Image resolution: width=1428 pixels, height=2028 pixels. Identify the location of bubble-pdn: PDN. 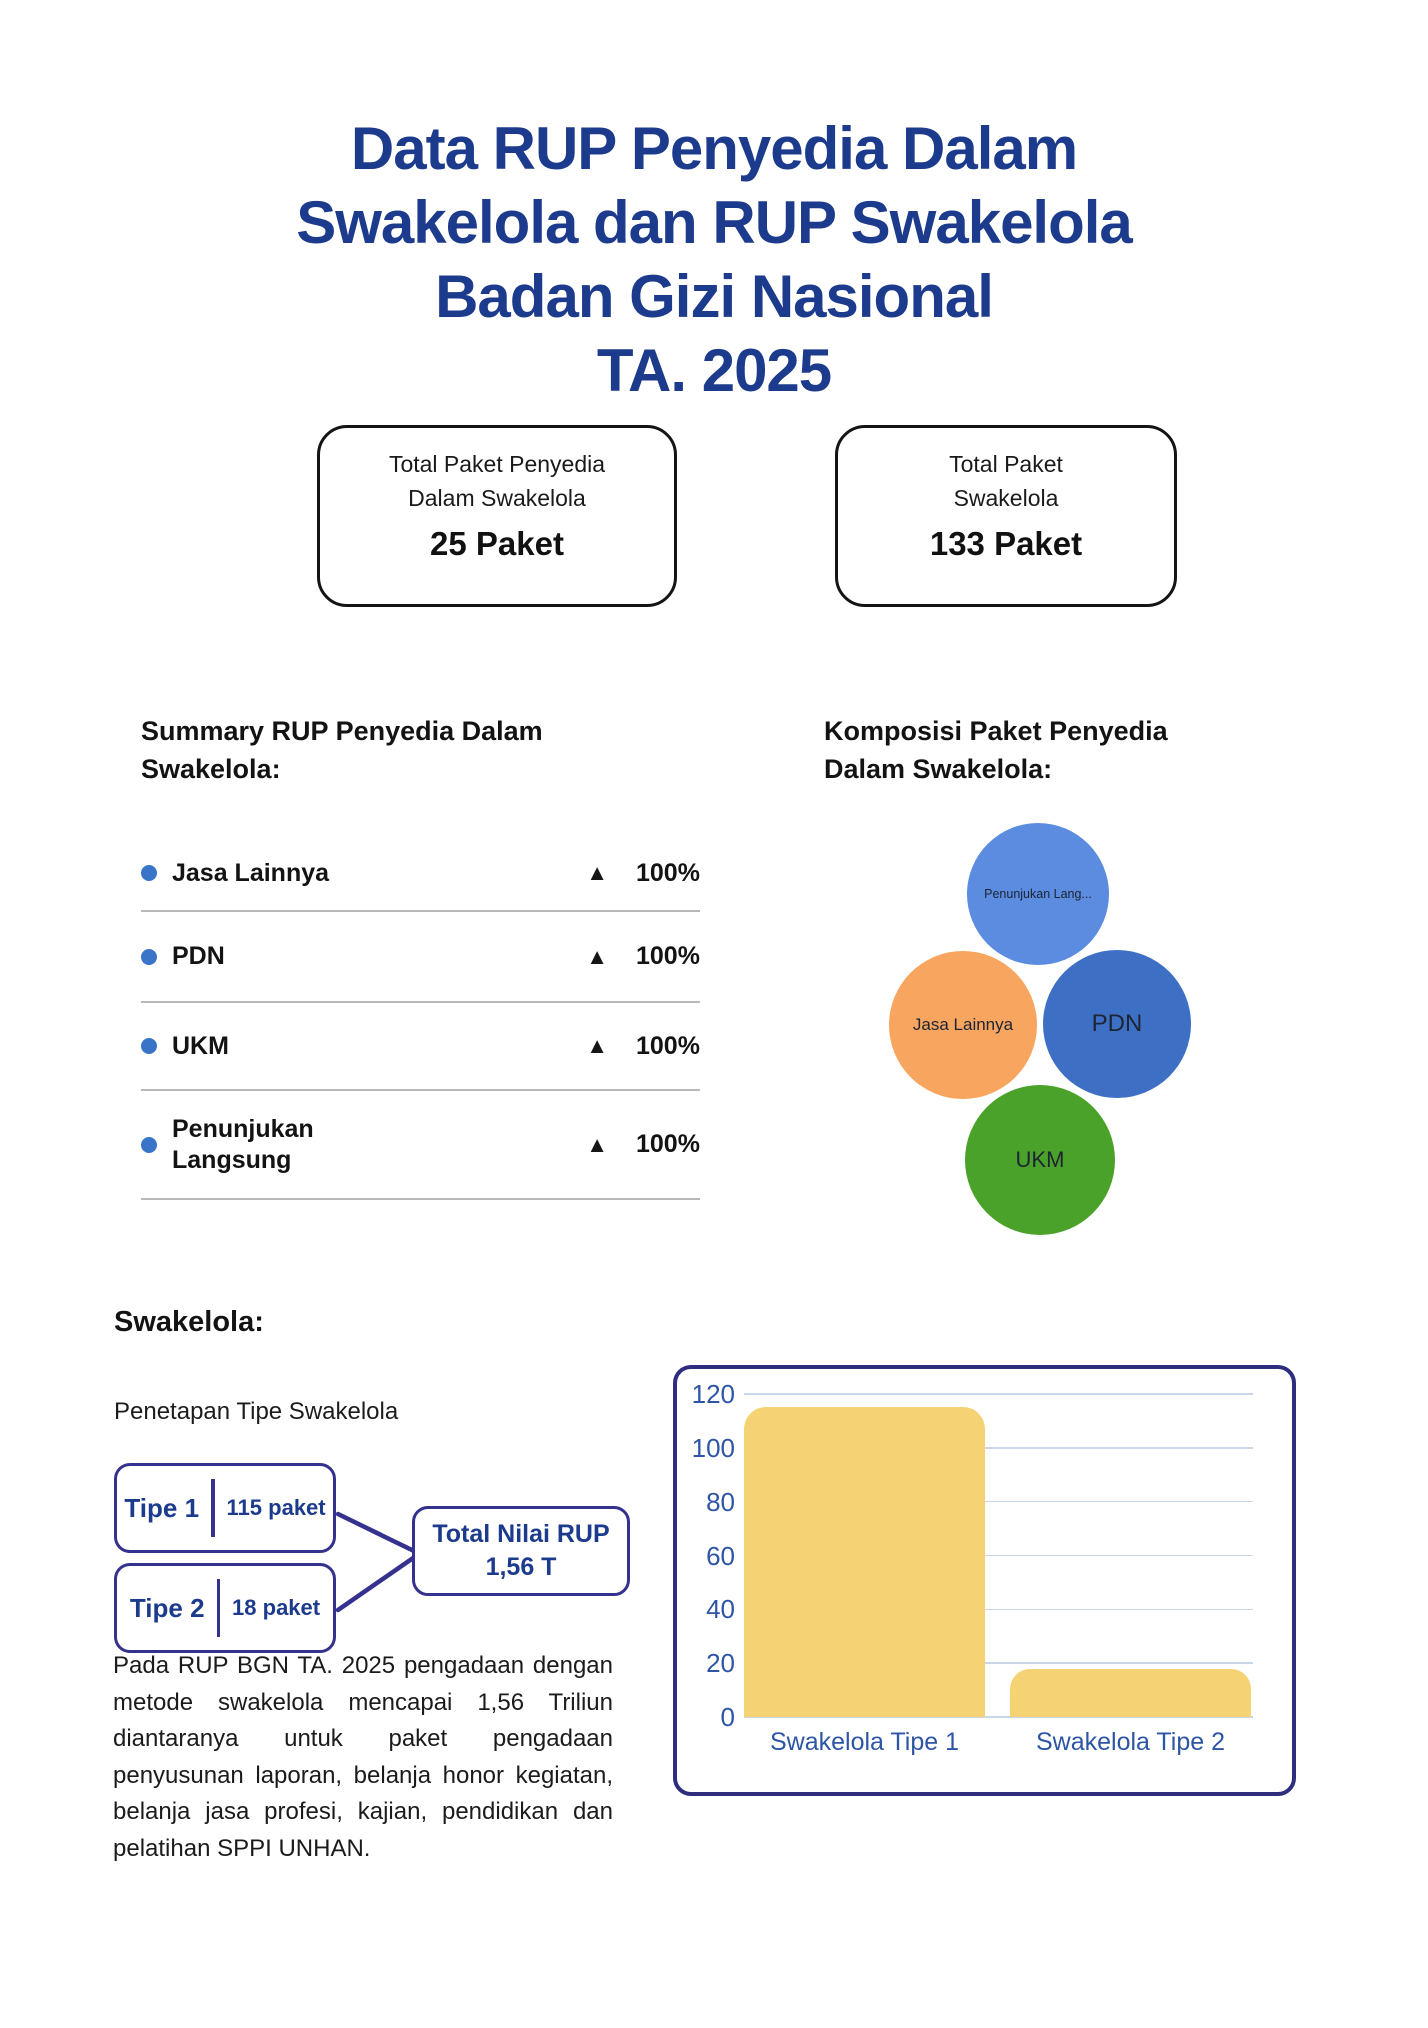
(1117, 1024).